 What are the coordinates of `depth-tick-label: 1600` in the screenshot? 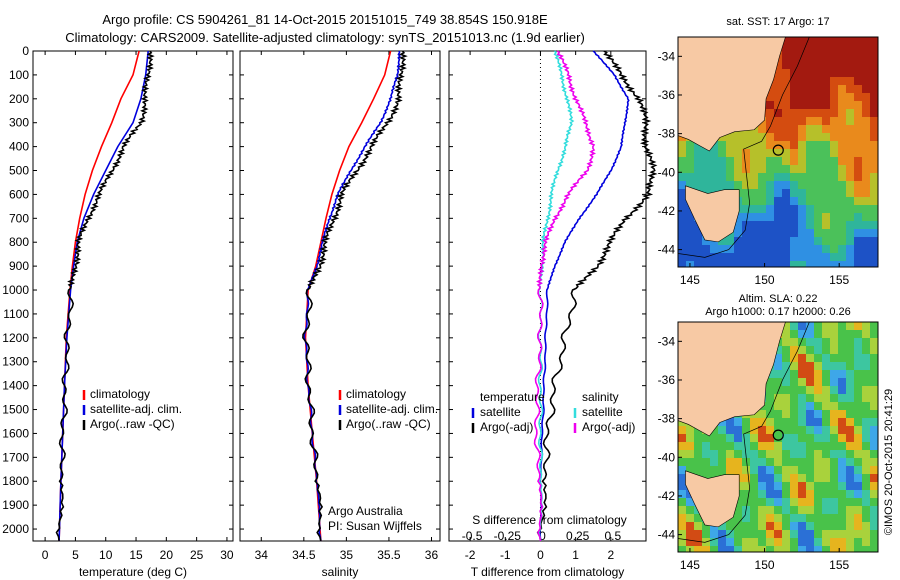 It's located at (15, 433).